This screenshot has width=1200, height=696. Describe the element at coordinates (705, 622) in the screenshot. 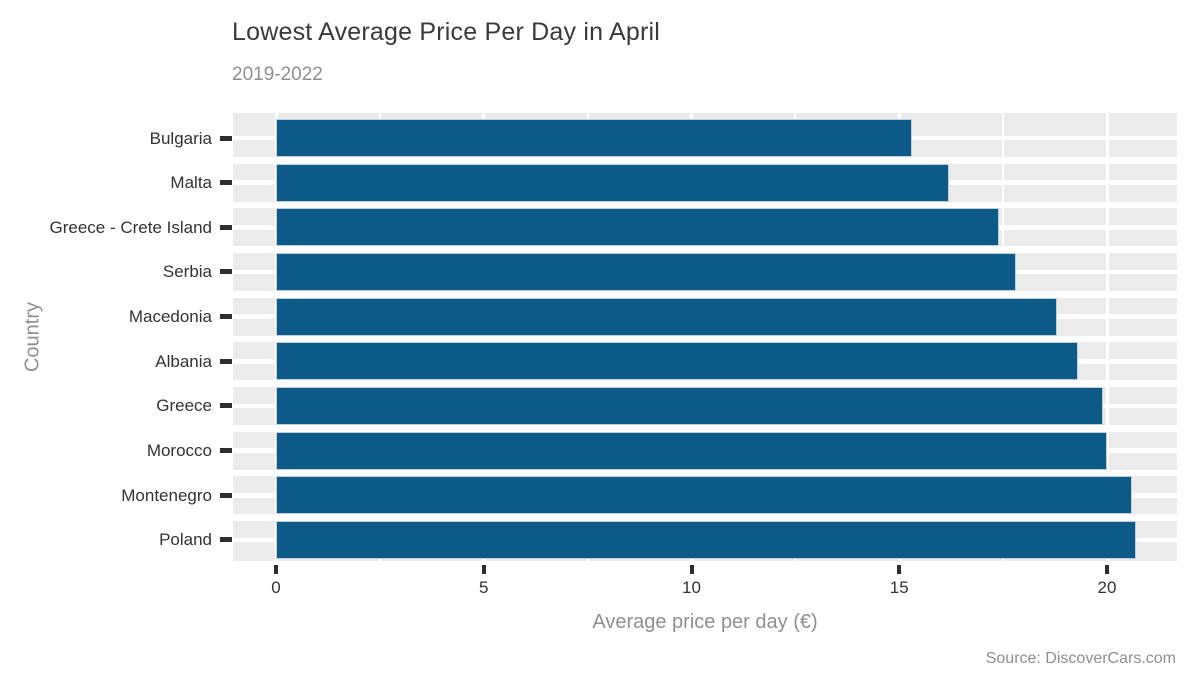

I see `x-axis-title: Average price per day (€)` at that location.